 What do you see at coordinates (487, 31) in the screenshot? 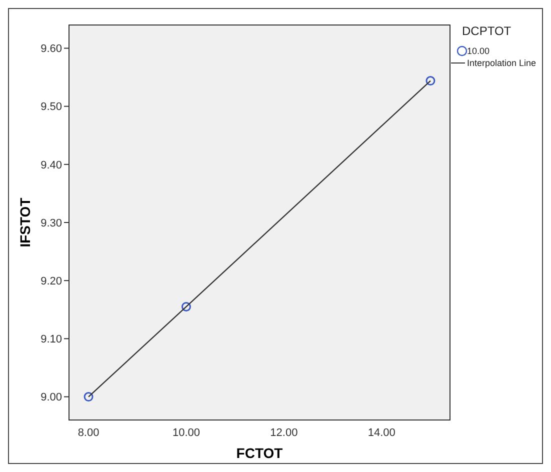
I see `legend-title: DCPTOT` at bounding box center [487, 31].